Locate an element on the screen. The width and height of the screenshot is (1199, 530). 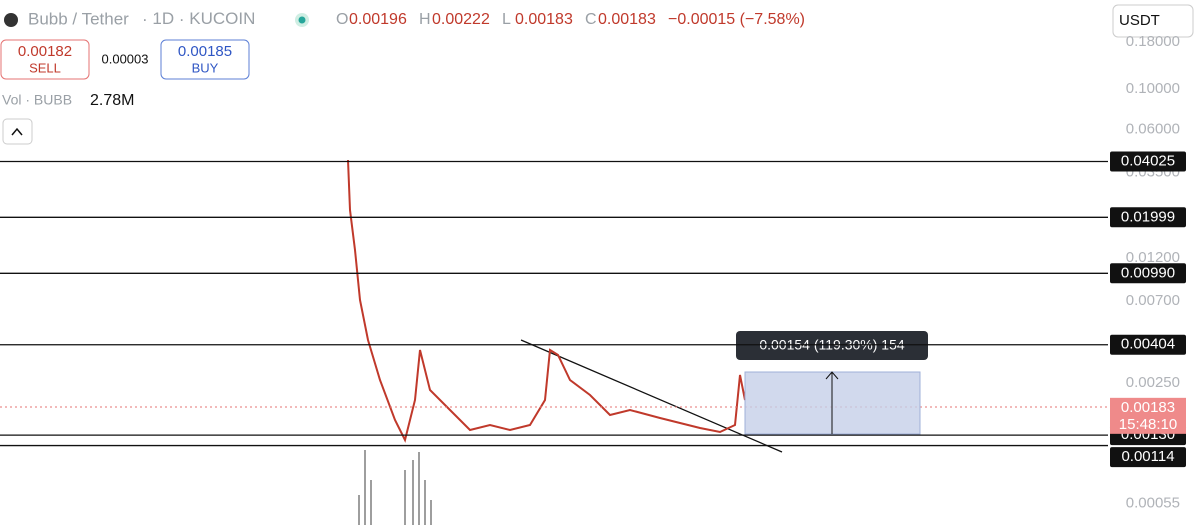
level-label: 0.00404 is located at coordinates (1148, 344).